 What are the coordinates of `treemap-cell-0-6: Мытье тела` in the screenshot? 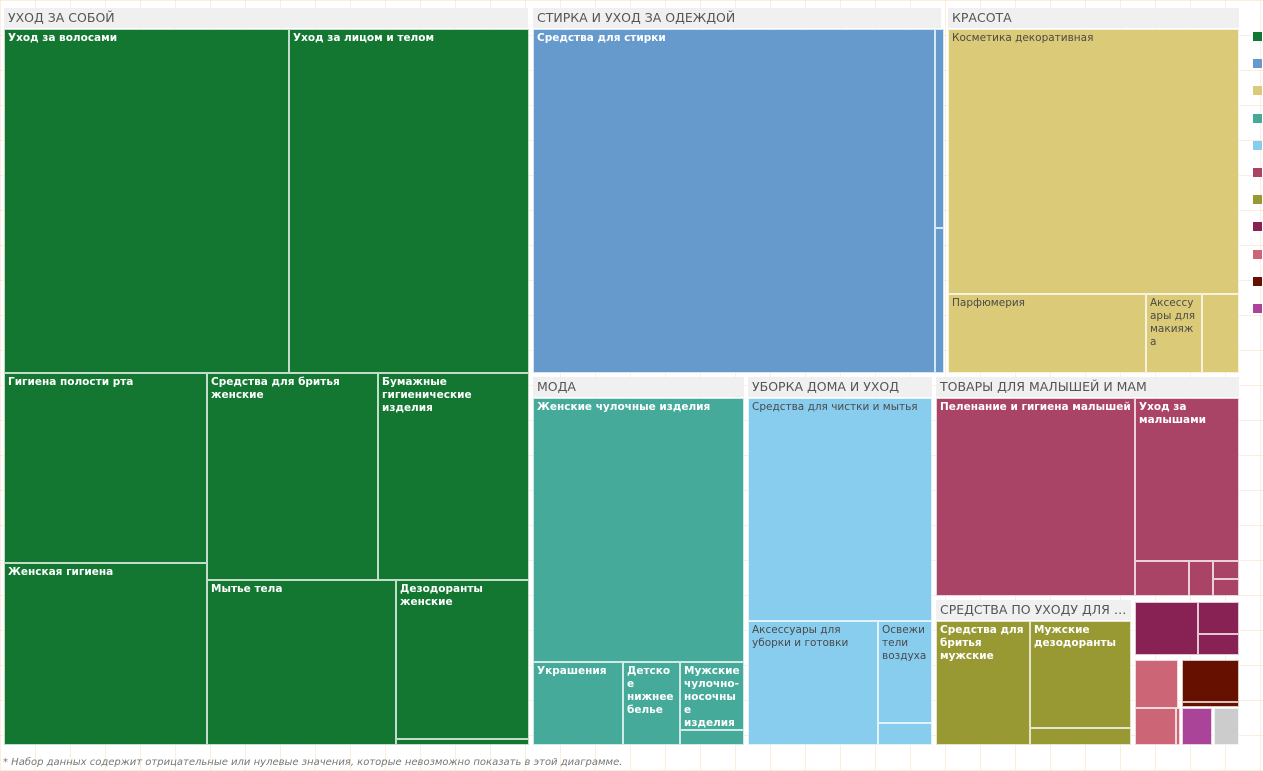 It's located at (301, 662).